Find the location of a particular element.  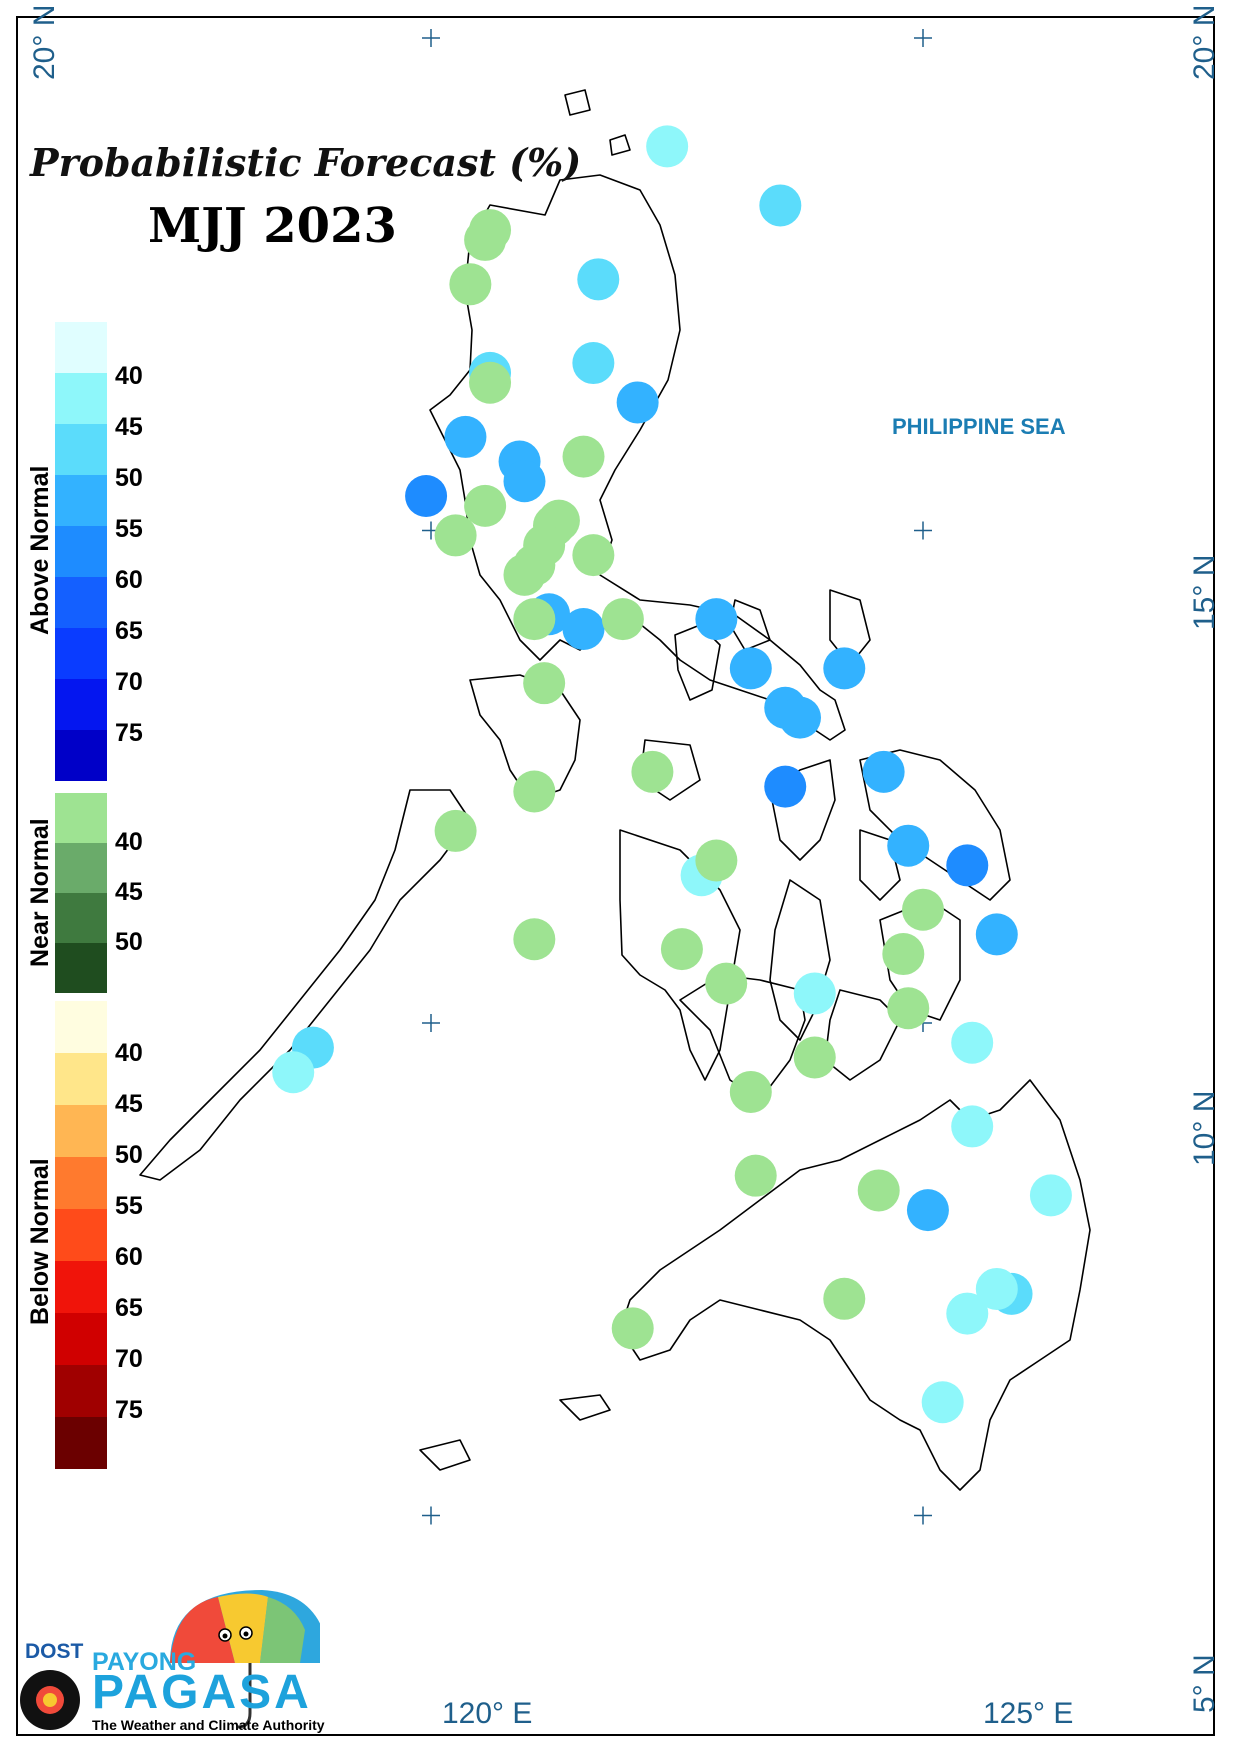

legend-tick-label: 60 is located at coordinates (129, 580).